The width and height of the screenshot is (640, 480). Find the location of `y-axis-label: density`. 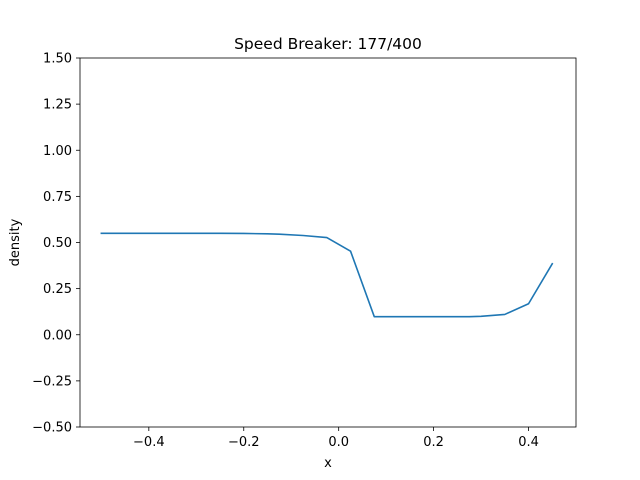

y-axis-label: density is located at coordinates (15, 242).